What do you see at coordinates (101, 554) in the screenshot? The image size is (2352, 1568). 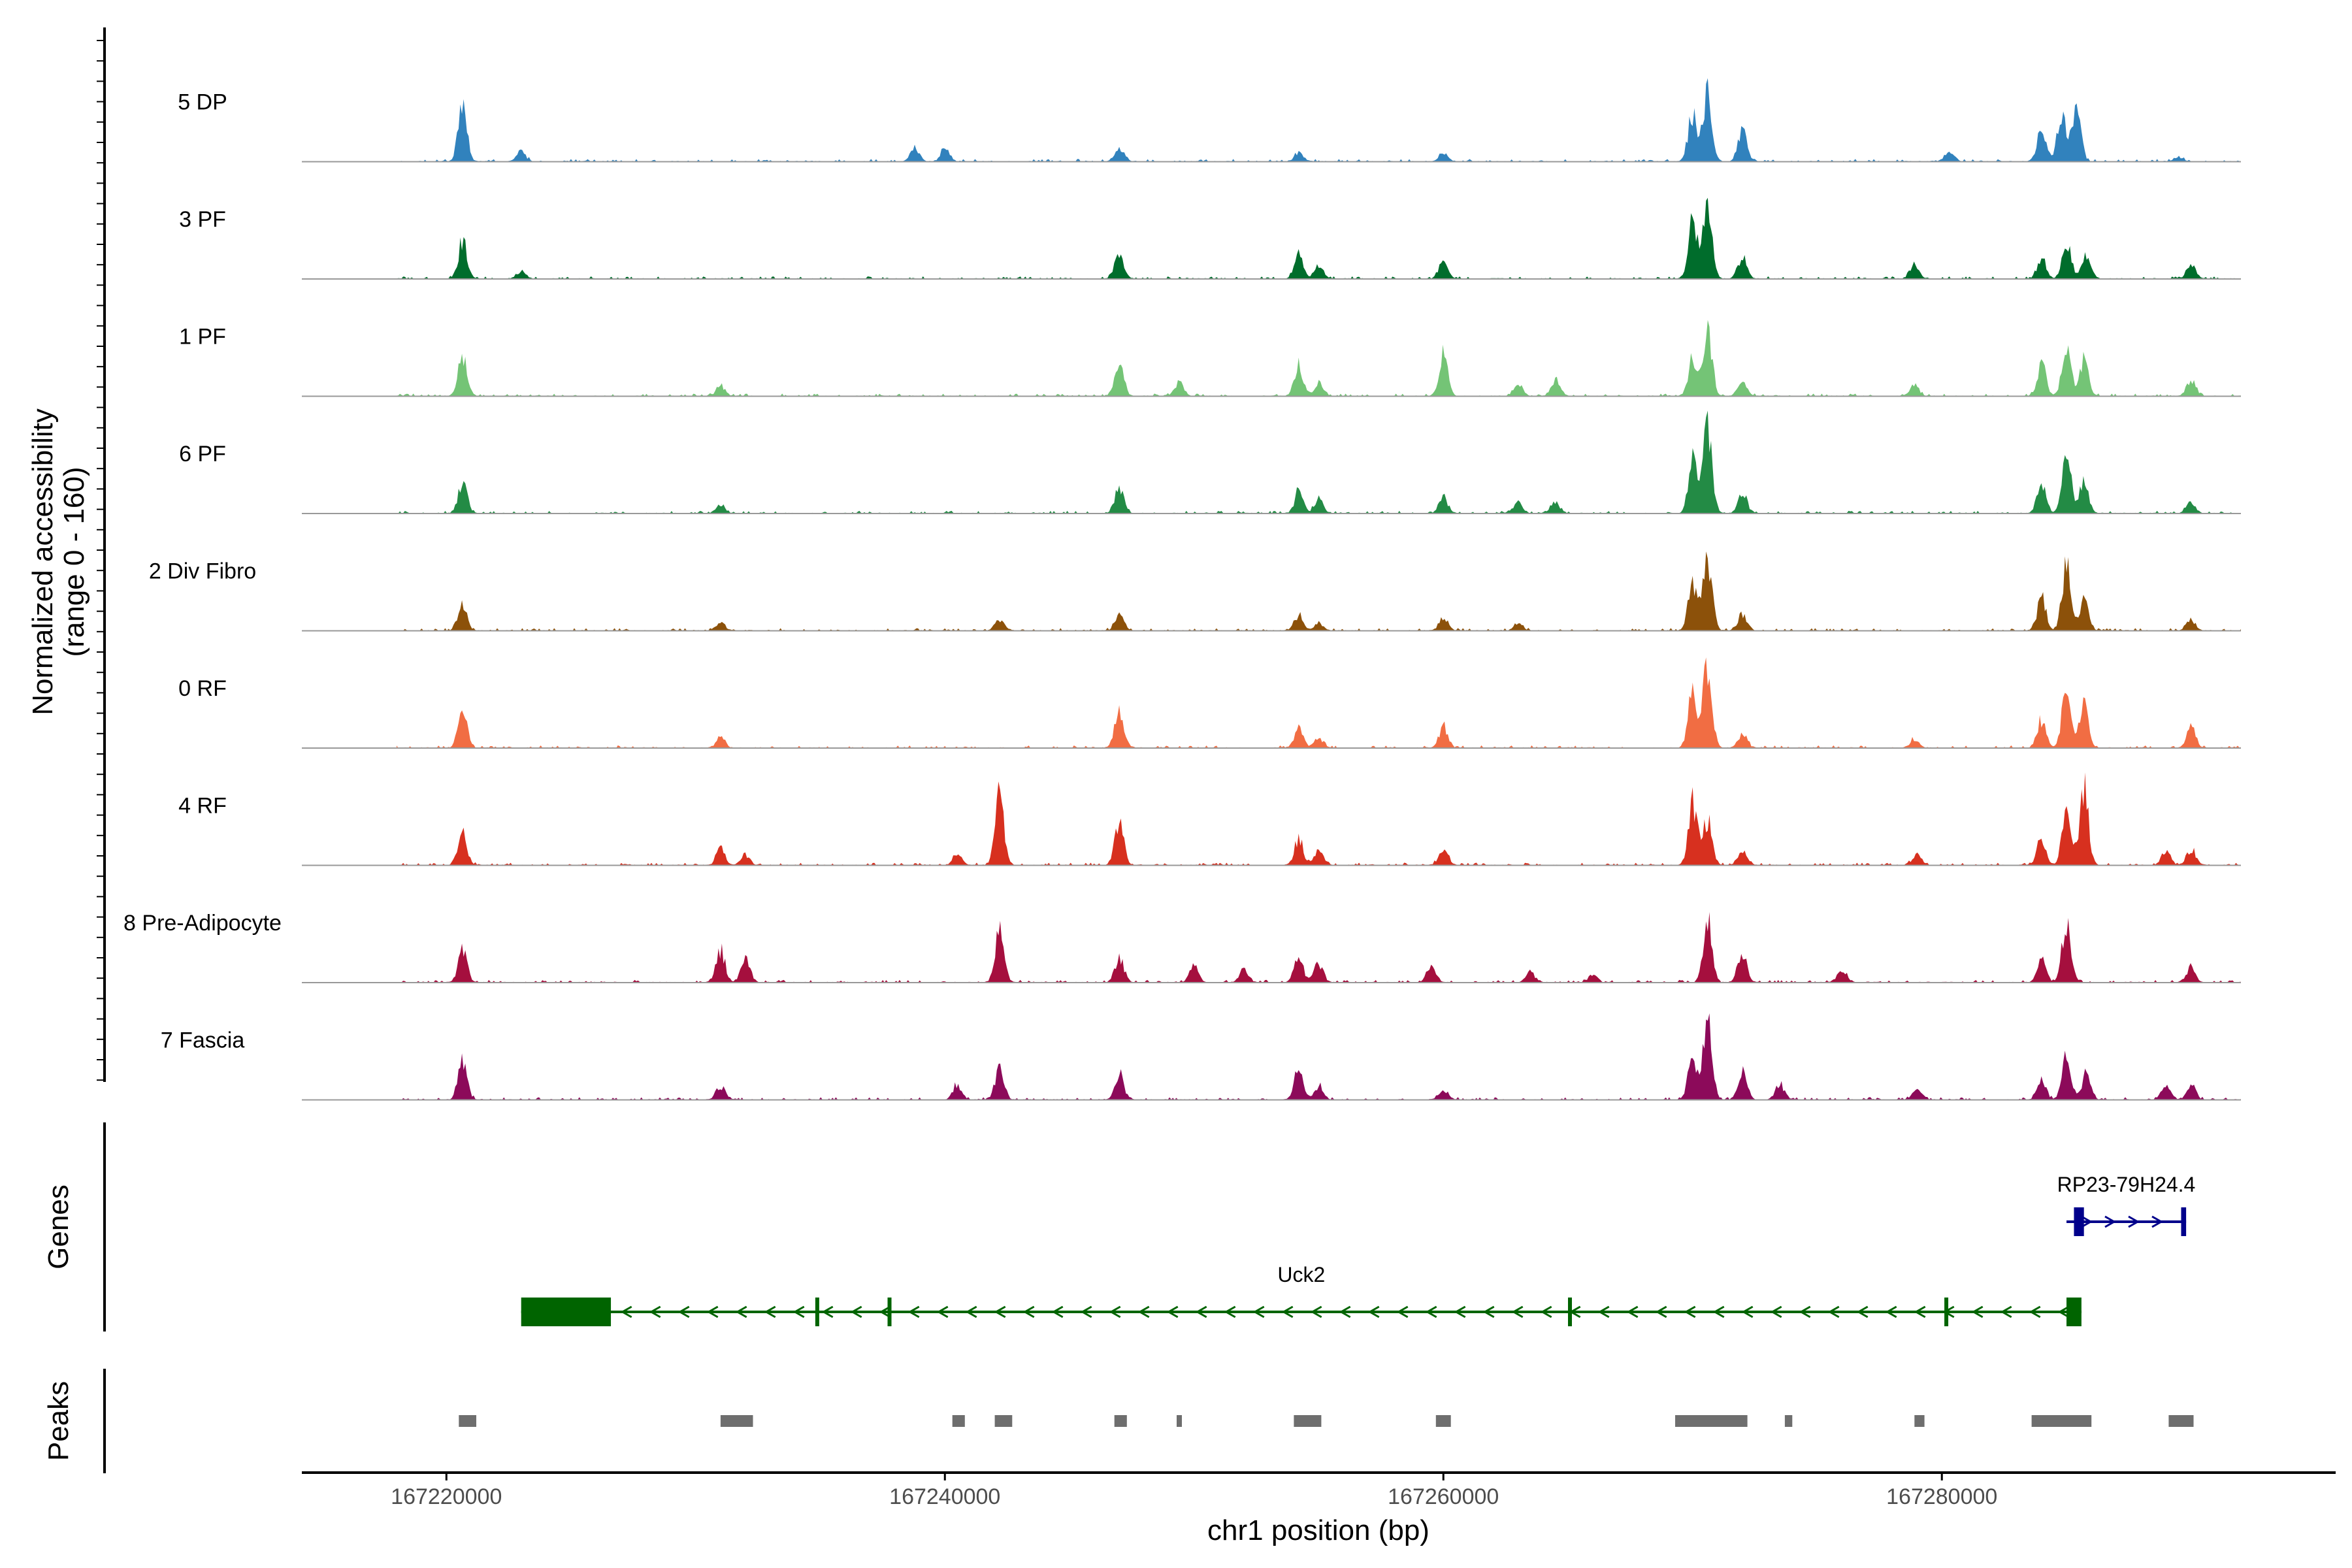 I see `coverage-y-axis` at bounding box center [101, 554].